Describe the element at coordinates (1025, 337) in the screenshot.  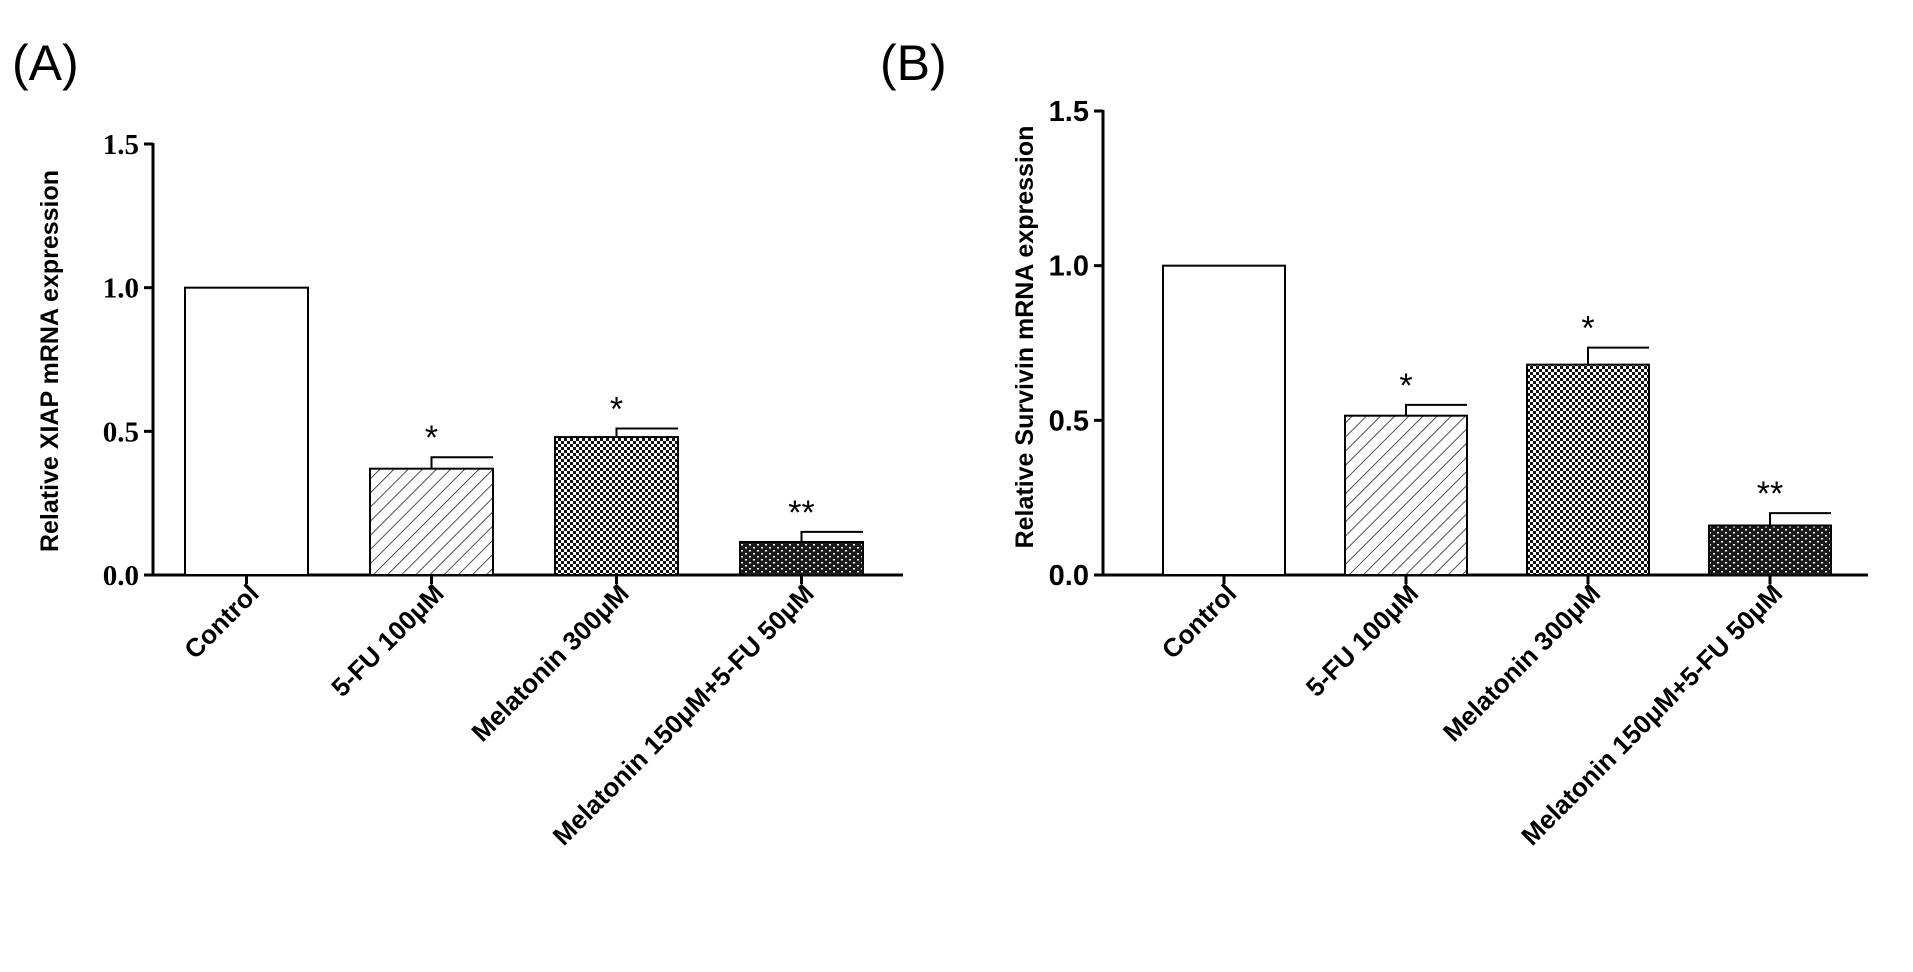
I see `panel-b-ylabel: Relative Survivin mRNA expression` at that location.